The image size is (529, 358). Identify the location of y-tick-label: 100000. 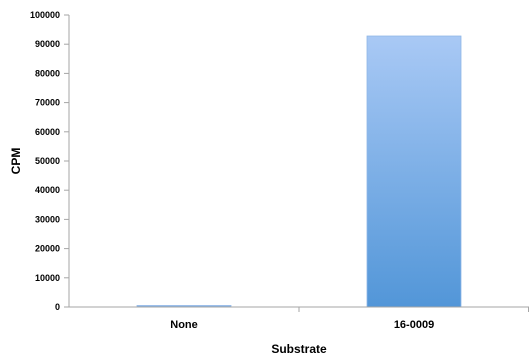
(45, 15).